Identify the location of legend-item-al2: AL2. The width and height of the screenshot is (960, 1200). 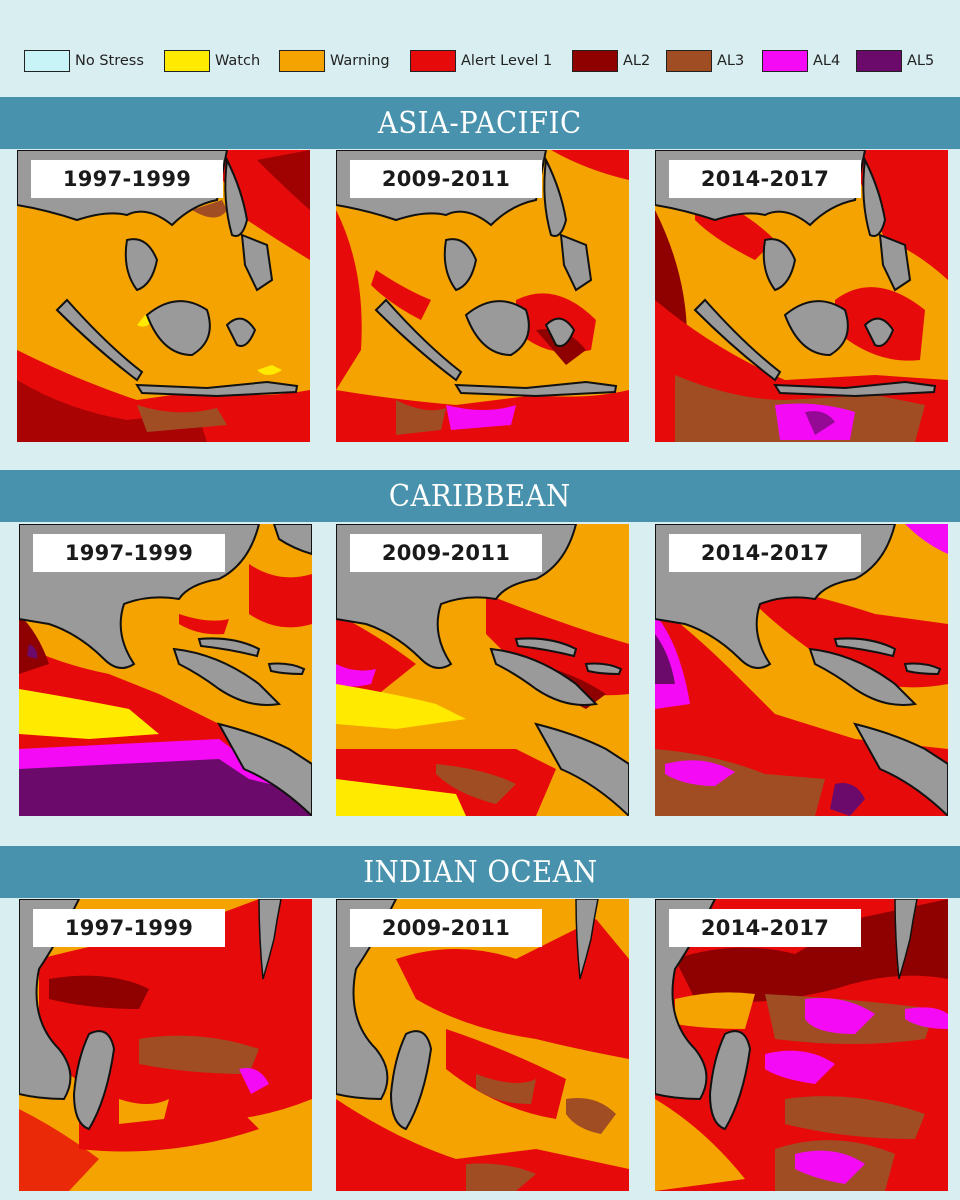
(611, 61).